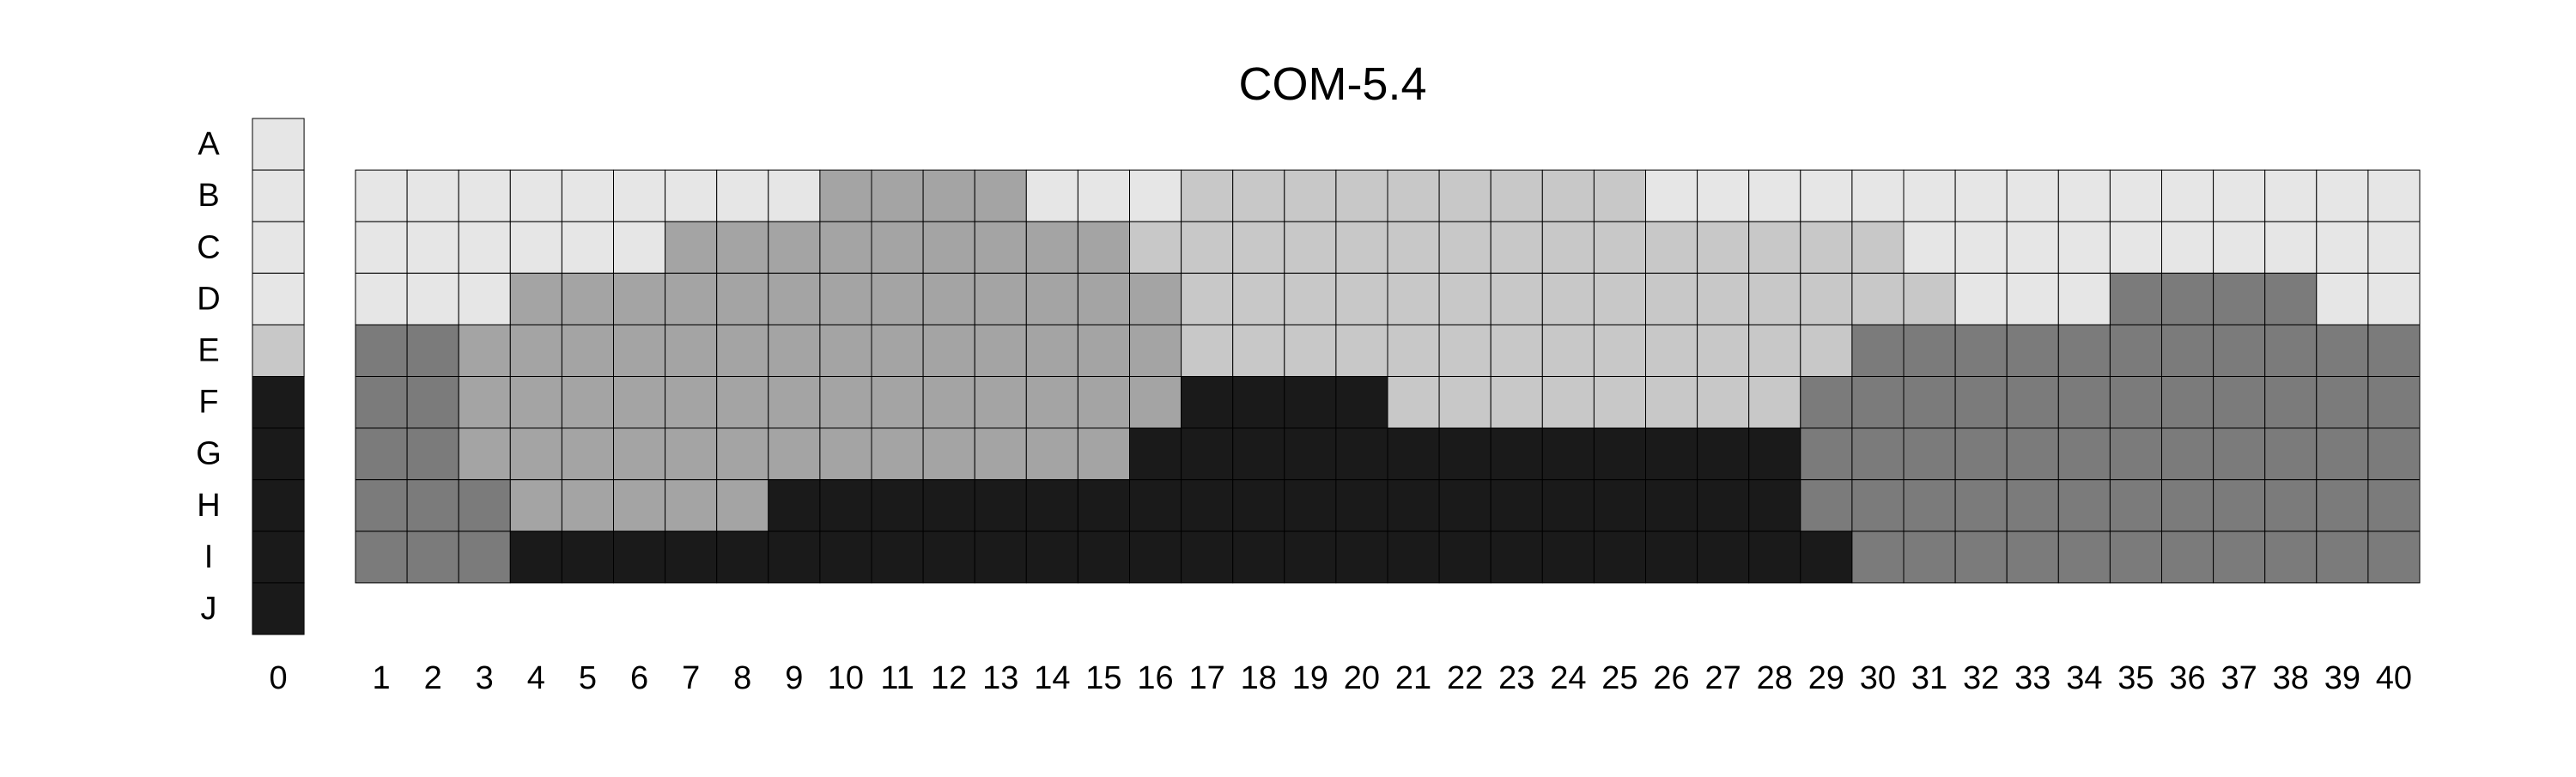  Describe the element at coordinates (209, 557) in the screenshot. I see `row-label-I: I` at that location.